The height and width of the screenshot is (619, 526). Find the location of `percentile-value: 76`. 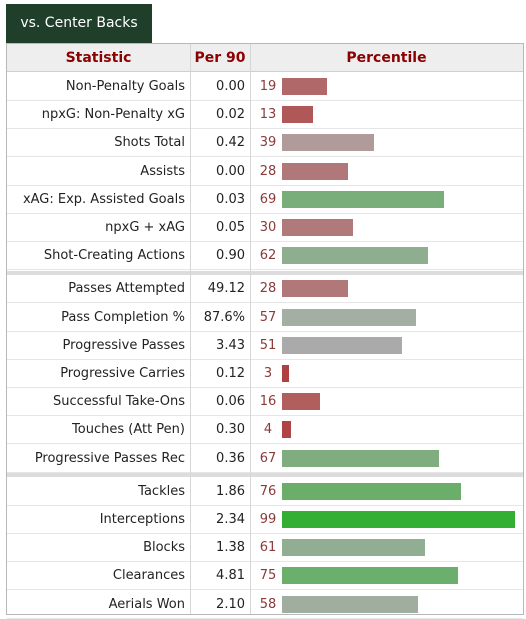

percentile-value: 76 is located at coordinates (268, 491).